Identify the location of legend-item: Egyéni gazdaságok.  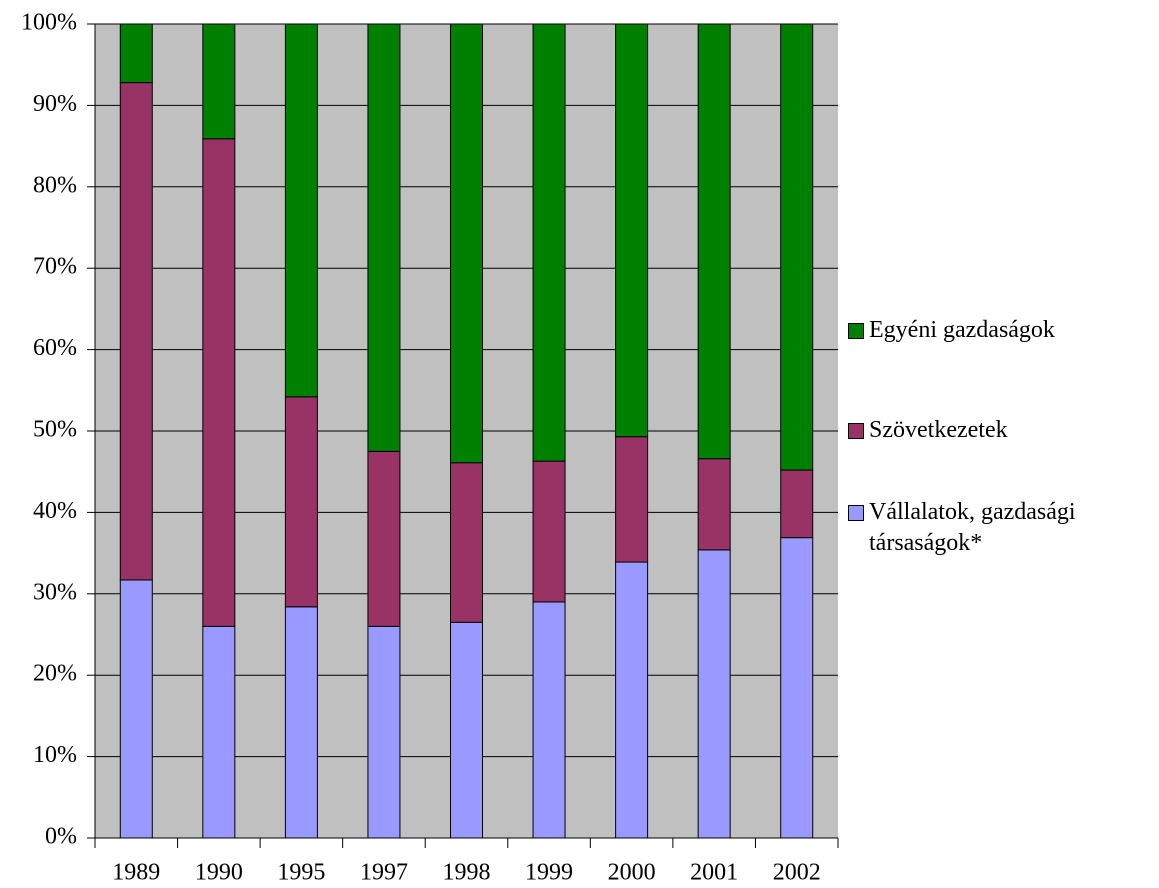
(1002, 330).